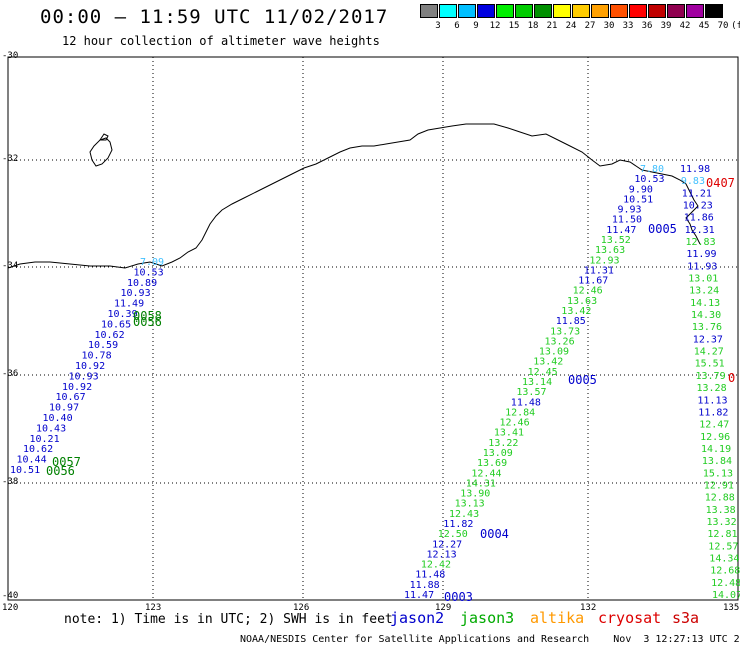 This screenshot has height=650, width=740. I want to click on wave-height-label: 12.91, so click(719, 486).